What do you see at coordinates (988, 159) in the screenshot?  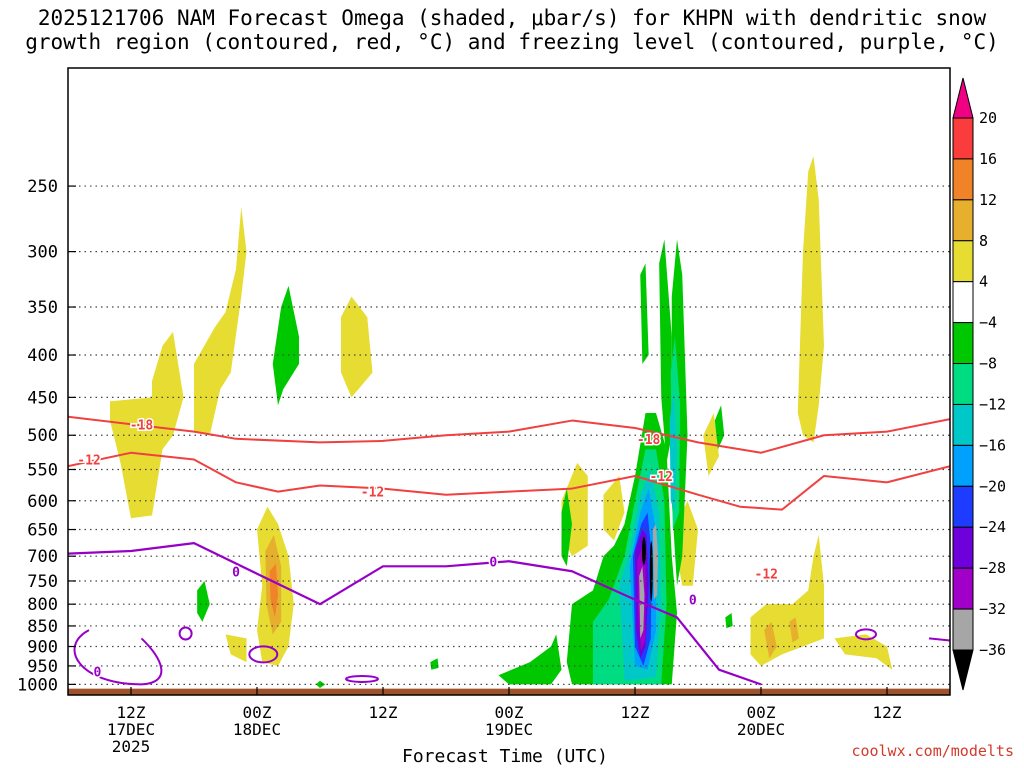 I see `colorbar-label: 16` at bounding box center [988, 159].